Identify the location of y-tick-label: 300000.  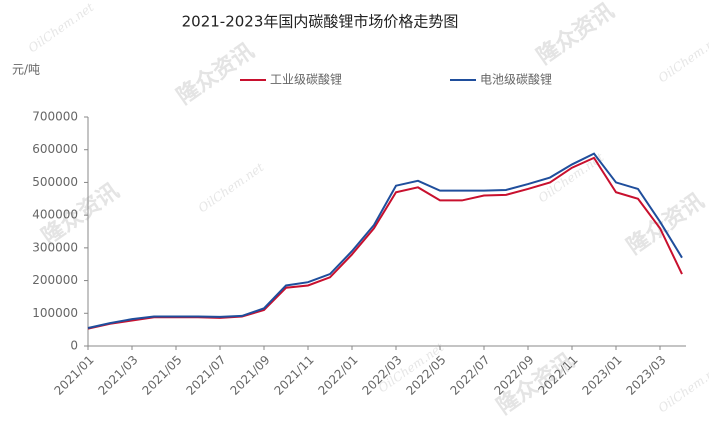
(55, 247).